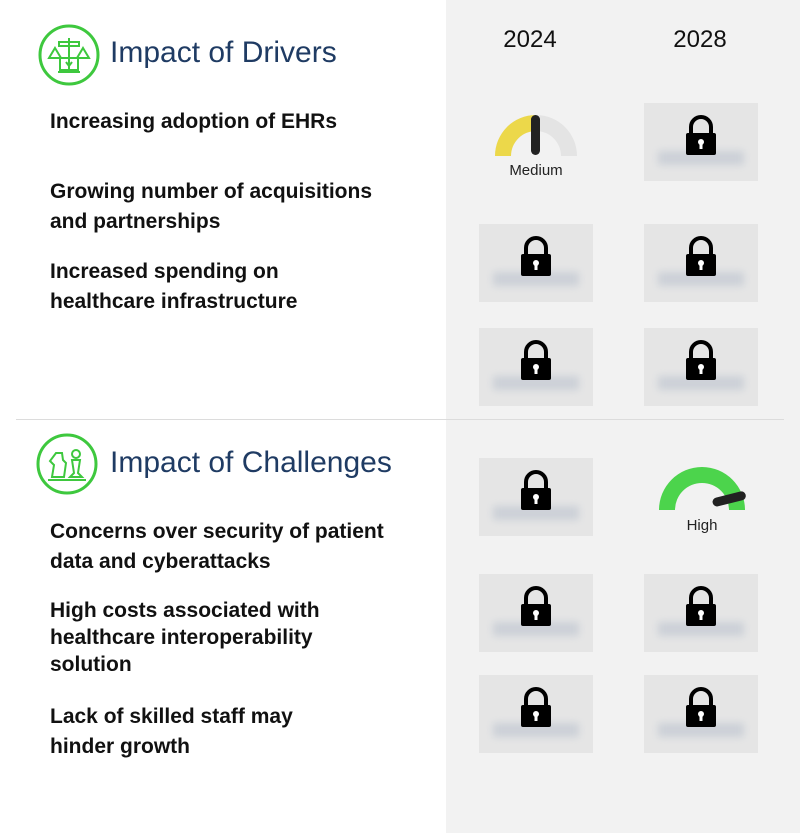 The image size is (800, 833). Describe the element at coordinates (536, 170) in the screenshot. I see `medium-gauge-label: Medium` at that location.